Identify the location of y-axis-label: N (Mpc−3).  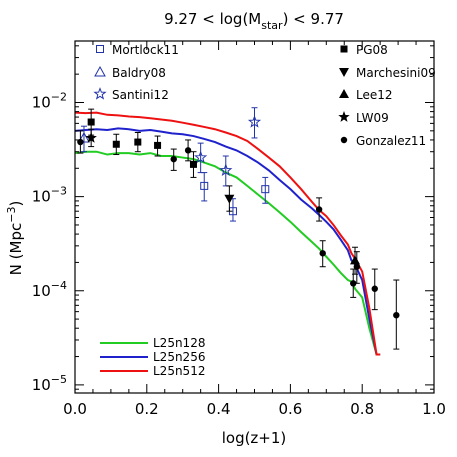
(15, 238).